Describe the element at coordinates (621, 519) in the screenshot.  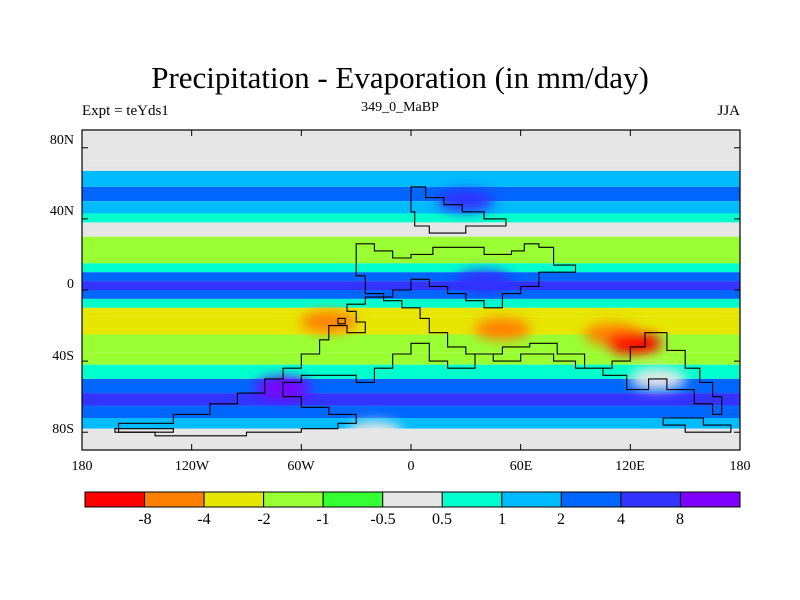
I see `colorbar-label: 4` at that location.